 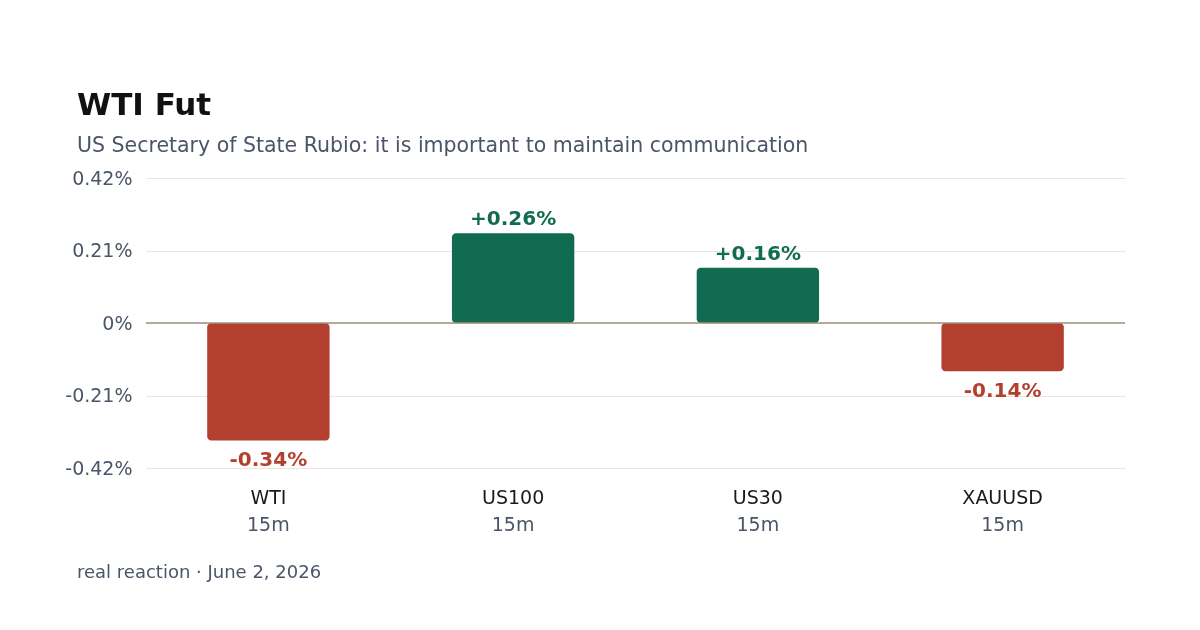 I want to click on data-label: -0.34%, so click(x=268, y=459).